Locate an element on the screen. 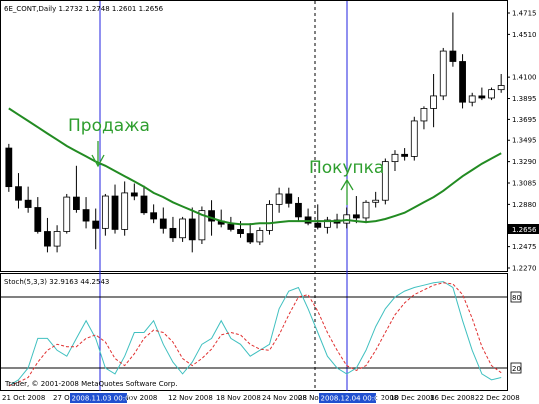 Image resolution: width=539 pixels, height=404 pixels. price-label: 1.4715 is located at coordinates (524, 14).